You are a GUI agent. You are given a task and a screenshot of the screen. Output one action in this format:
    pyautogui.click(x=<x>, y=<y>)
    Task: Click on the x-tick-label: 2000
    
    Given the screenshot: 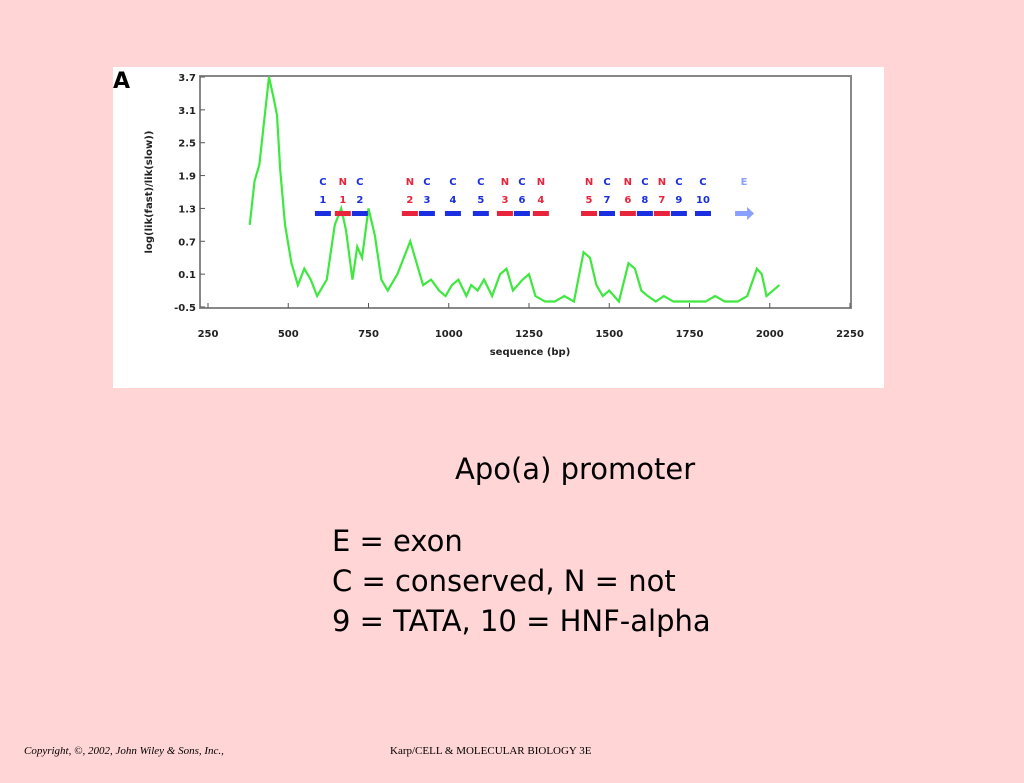 What is the action you would take?
    pyautogui.click(x=770, y=334)
    